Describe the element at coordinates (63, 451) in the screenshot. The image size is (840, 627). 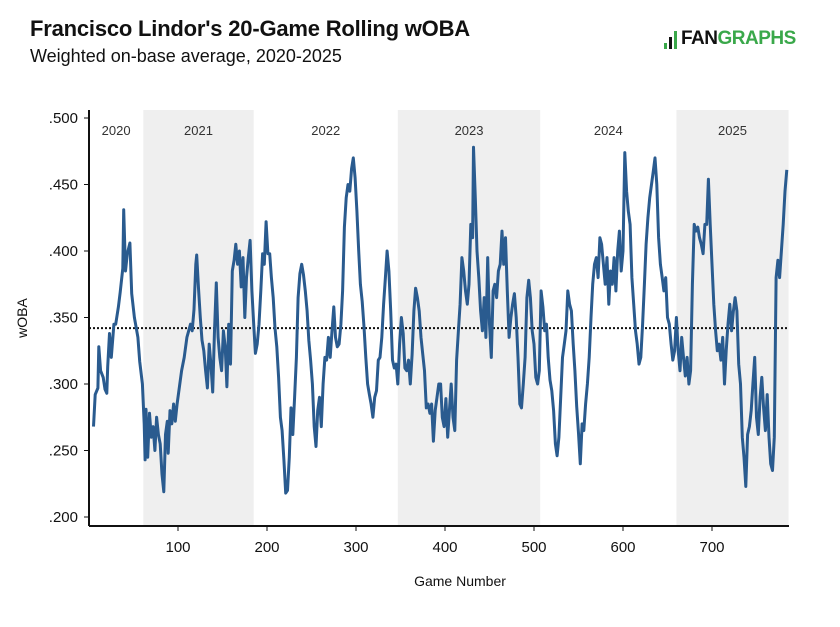
I see `y-tick-label: .250` at that location.